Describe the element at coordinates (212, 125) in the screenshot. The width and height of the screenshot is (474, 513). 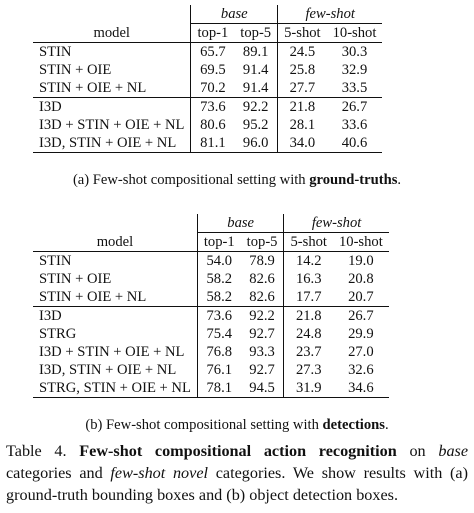
I see `top1-cell: 80.6` at that location.